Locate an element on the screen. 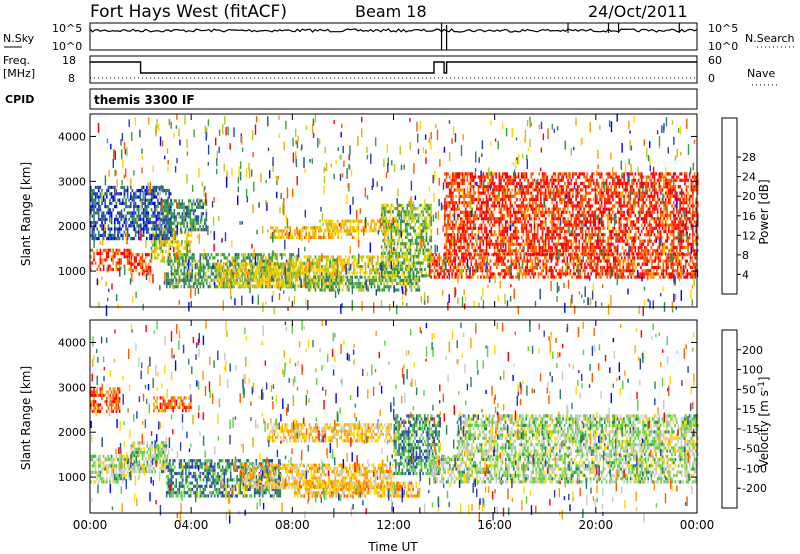 The height and width of the screenshot is (554, 800). cpid-panel: CPID themis 3300 IF is located at coordinates (351, 99).